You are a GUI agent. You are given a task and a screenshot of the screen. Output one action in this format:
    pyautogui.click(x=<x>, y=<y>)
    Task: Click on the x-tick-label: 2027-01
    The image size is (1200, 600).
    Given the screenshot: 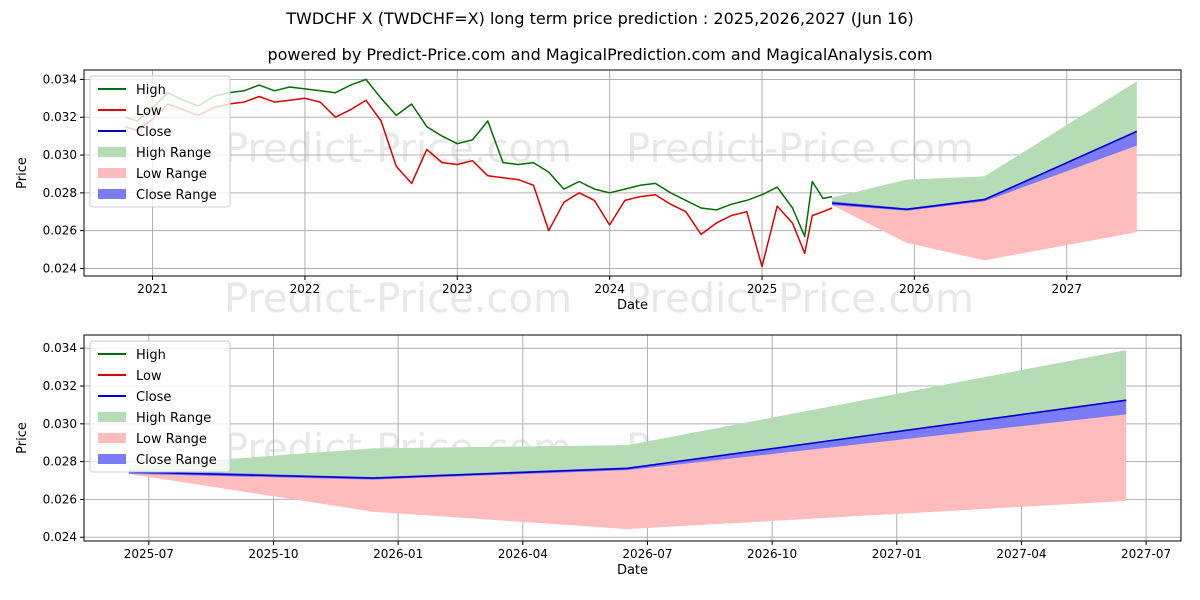 What is the action you would take?
    pyautogui.click(x=897, y=554)
    